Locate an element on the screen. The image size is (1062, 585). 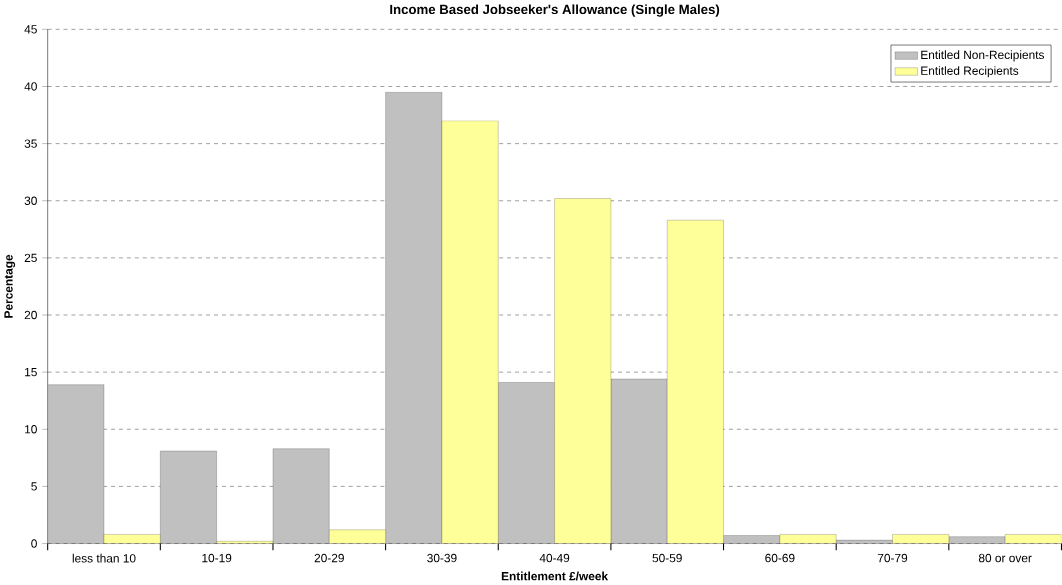
x-tick-label: 30-39 is located at coordinates (442, 558).